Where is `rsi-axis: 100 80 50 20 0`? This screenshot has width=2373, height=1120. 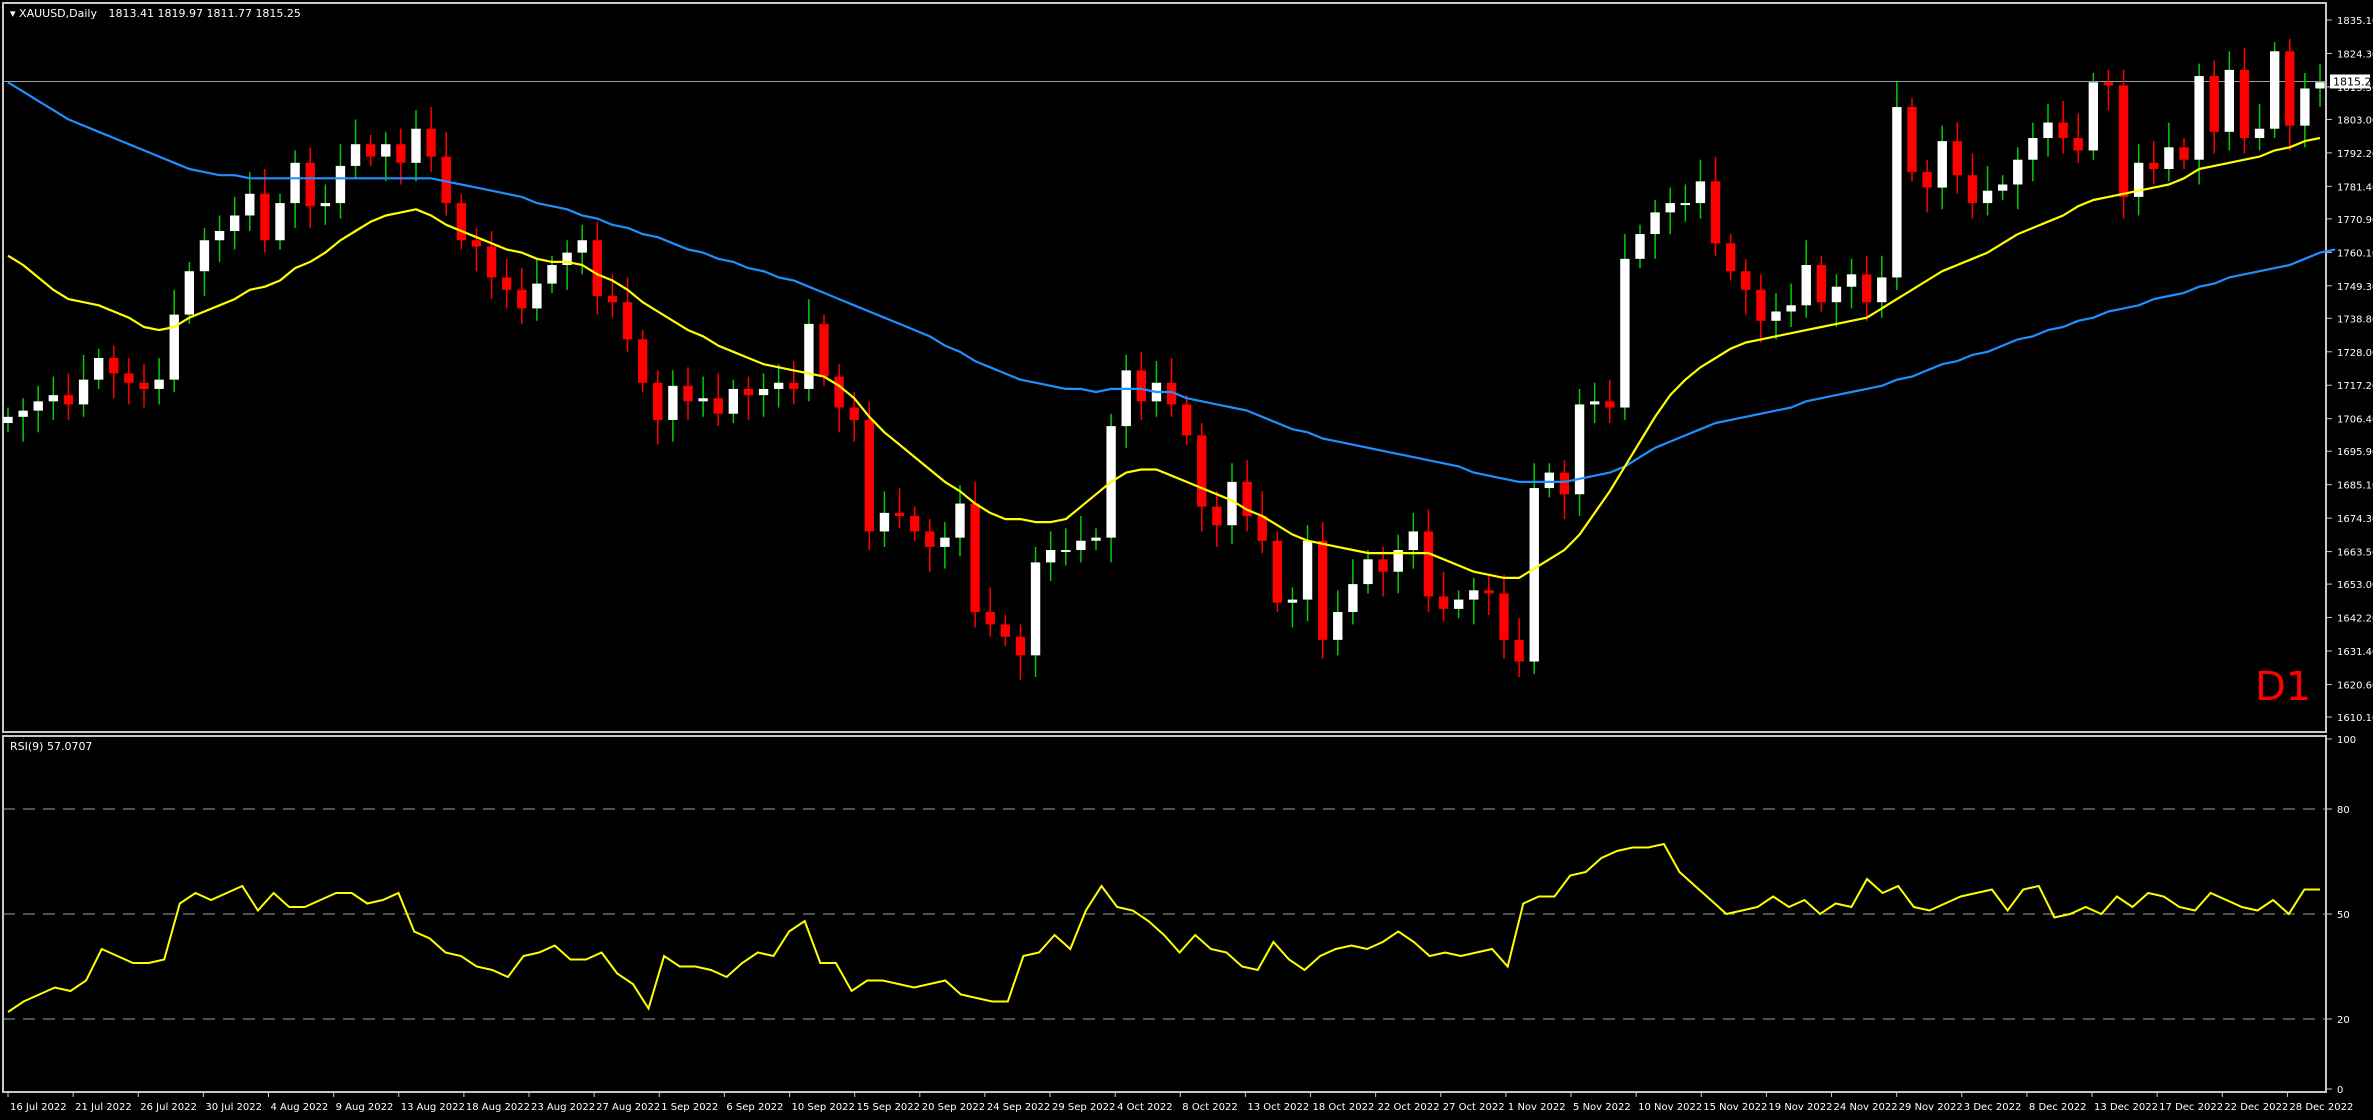 rsi-axis: 100 80 50 20 0 is located at coordinates (2341, 915).